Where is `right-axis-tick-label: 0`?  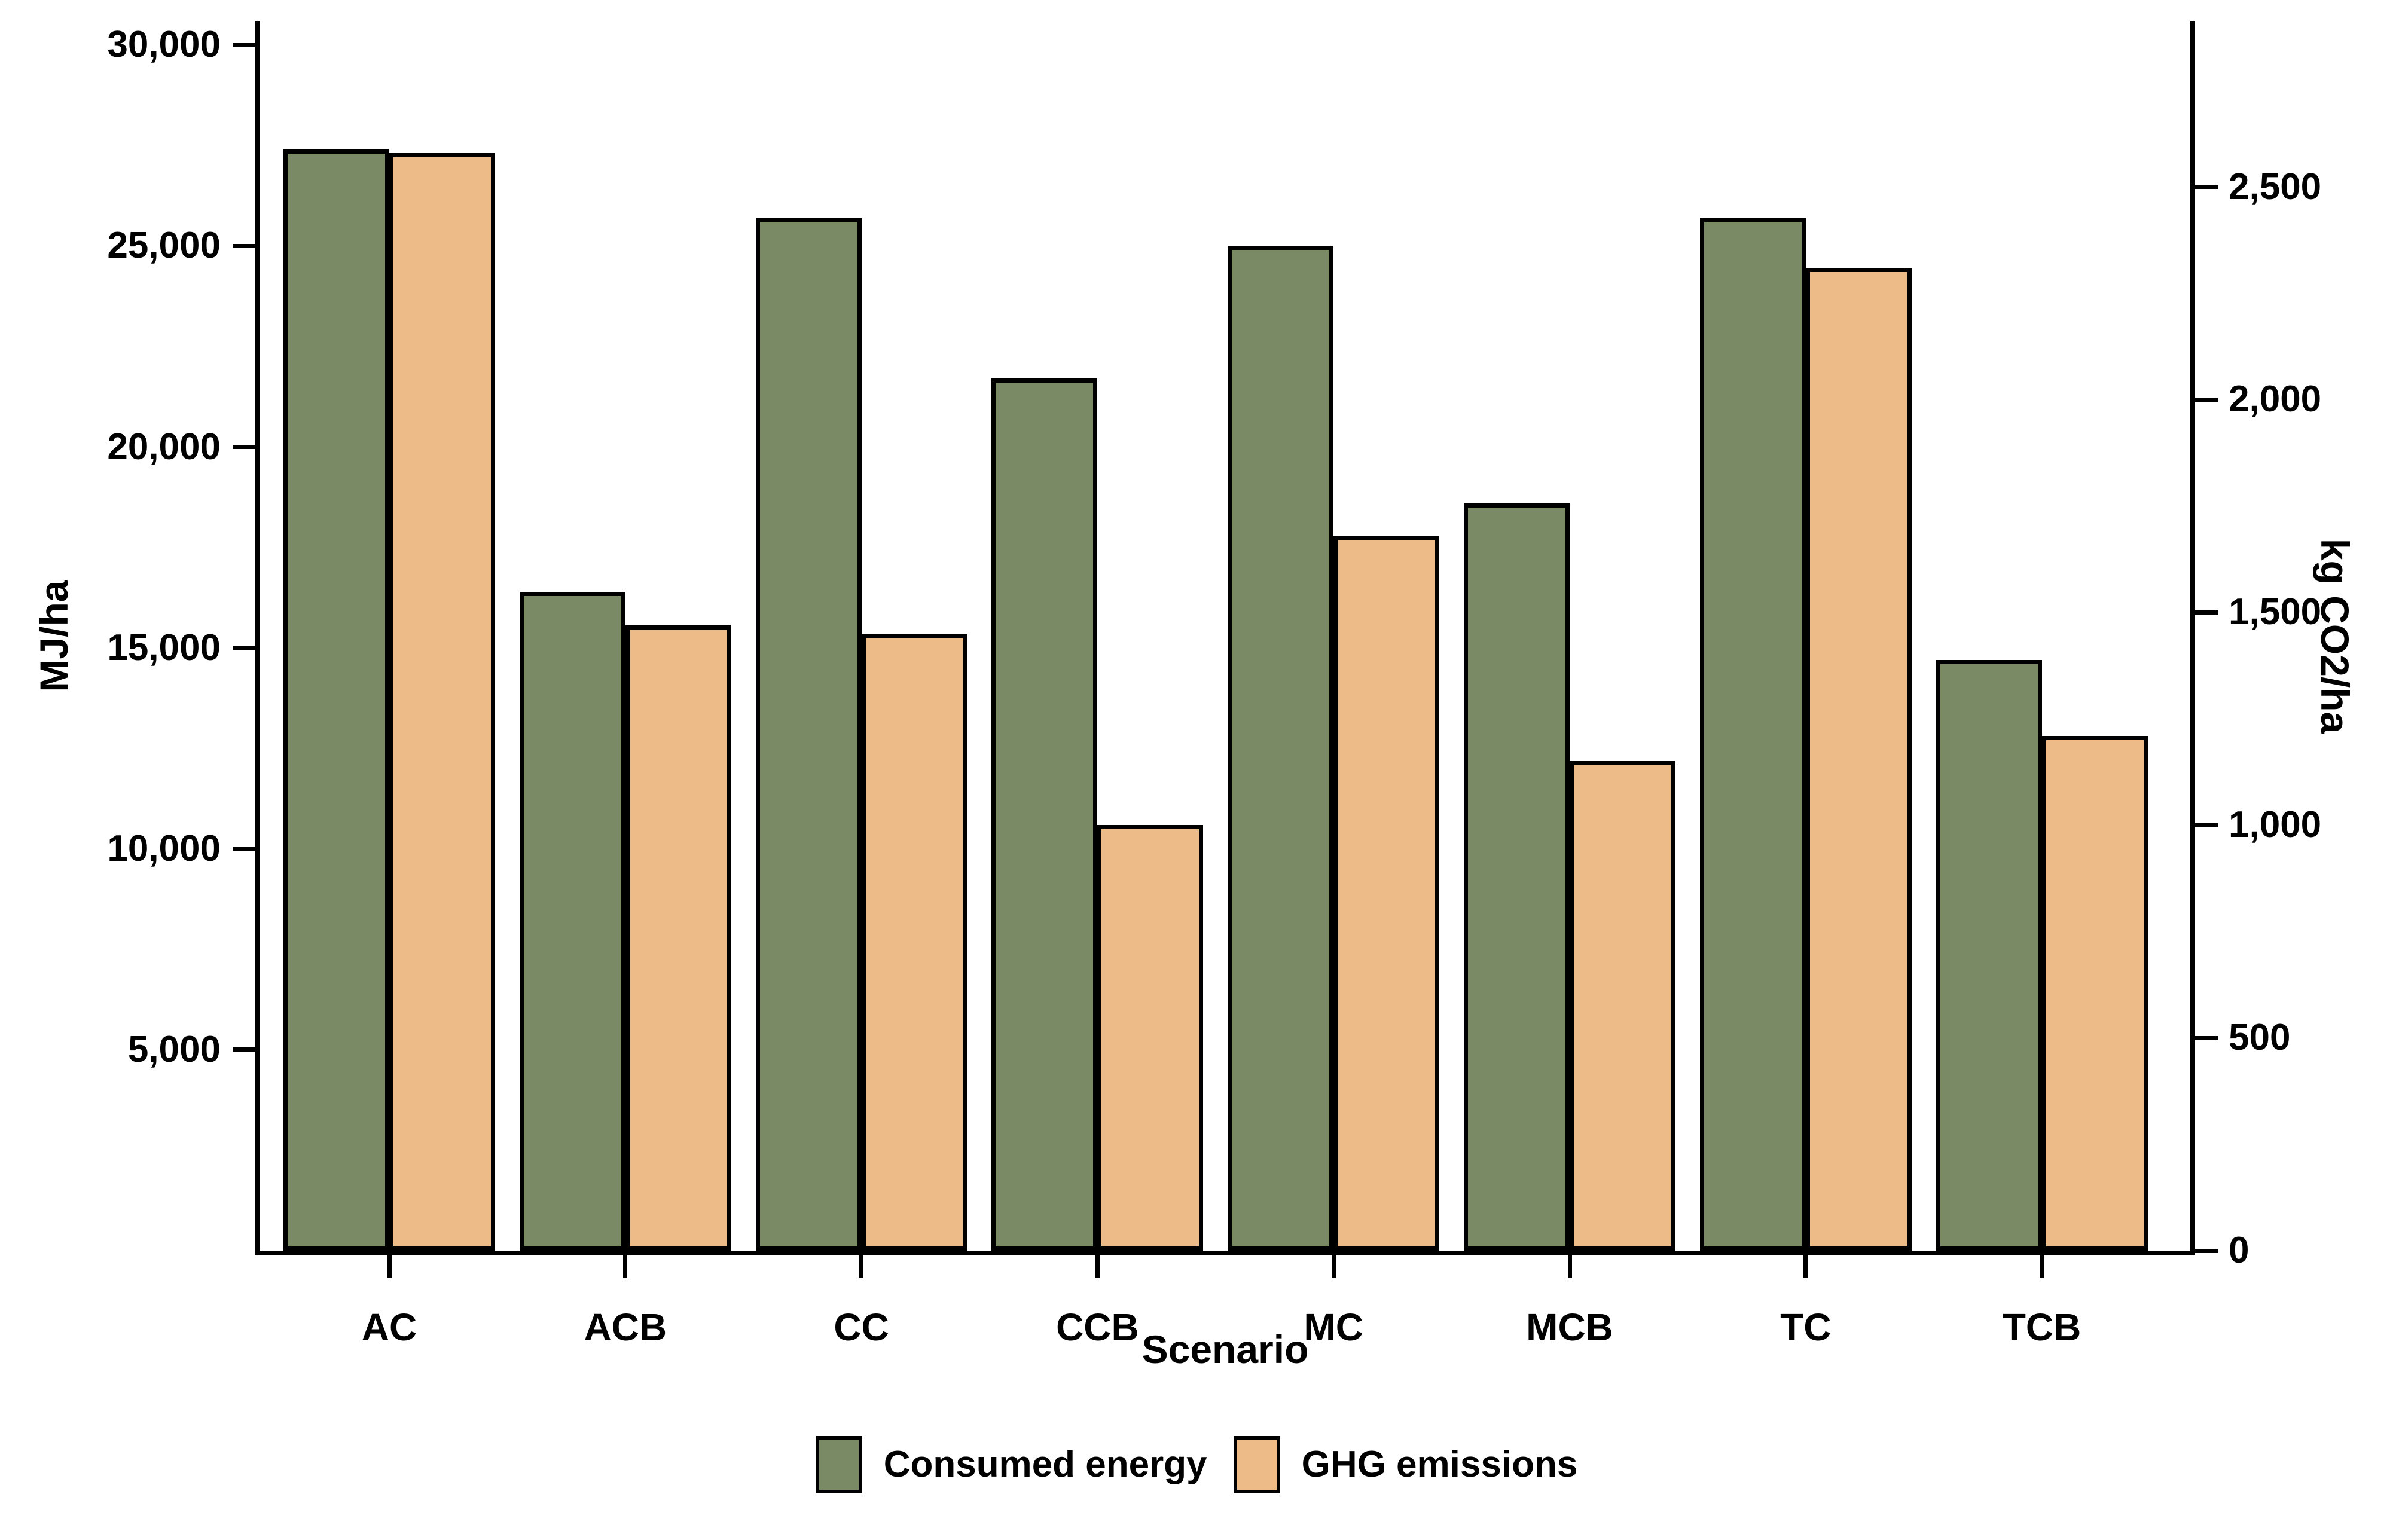 right-axis-tick-label: 0 is located at coordinates (2239, 1250).